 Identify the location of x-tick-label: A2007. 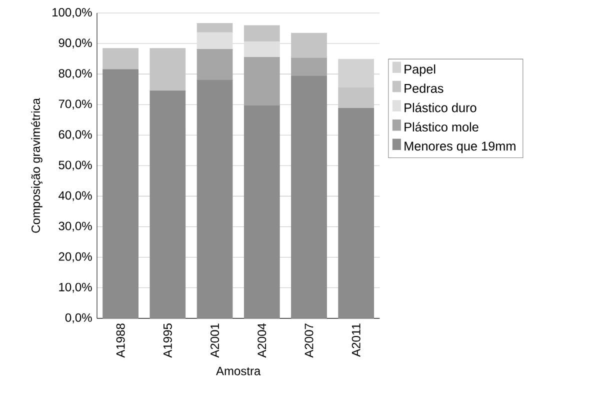
(309, 341).